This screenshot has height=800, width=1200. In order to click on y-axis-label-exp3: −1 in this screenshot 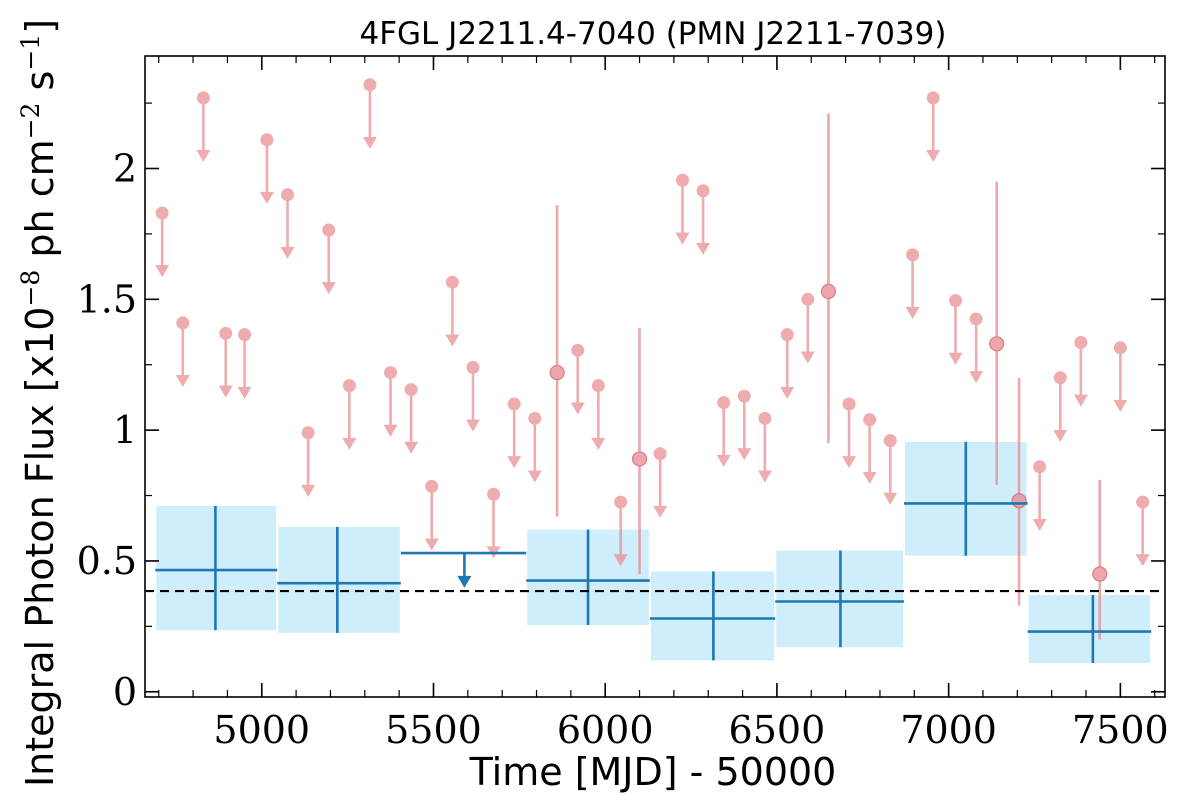, I will do `click(30, 52)`.